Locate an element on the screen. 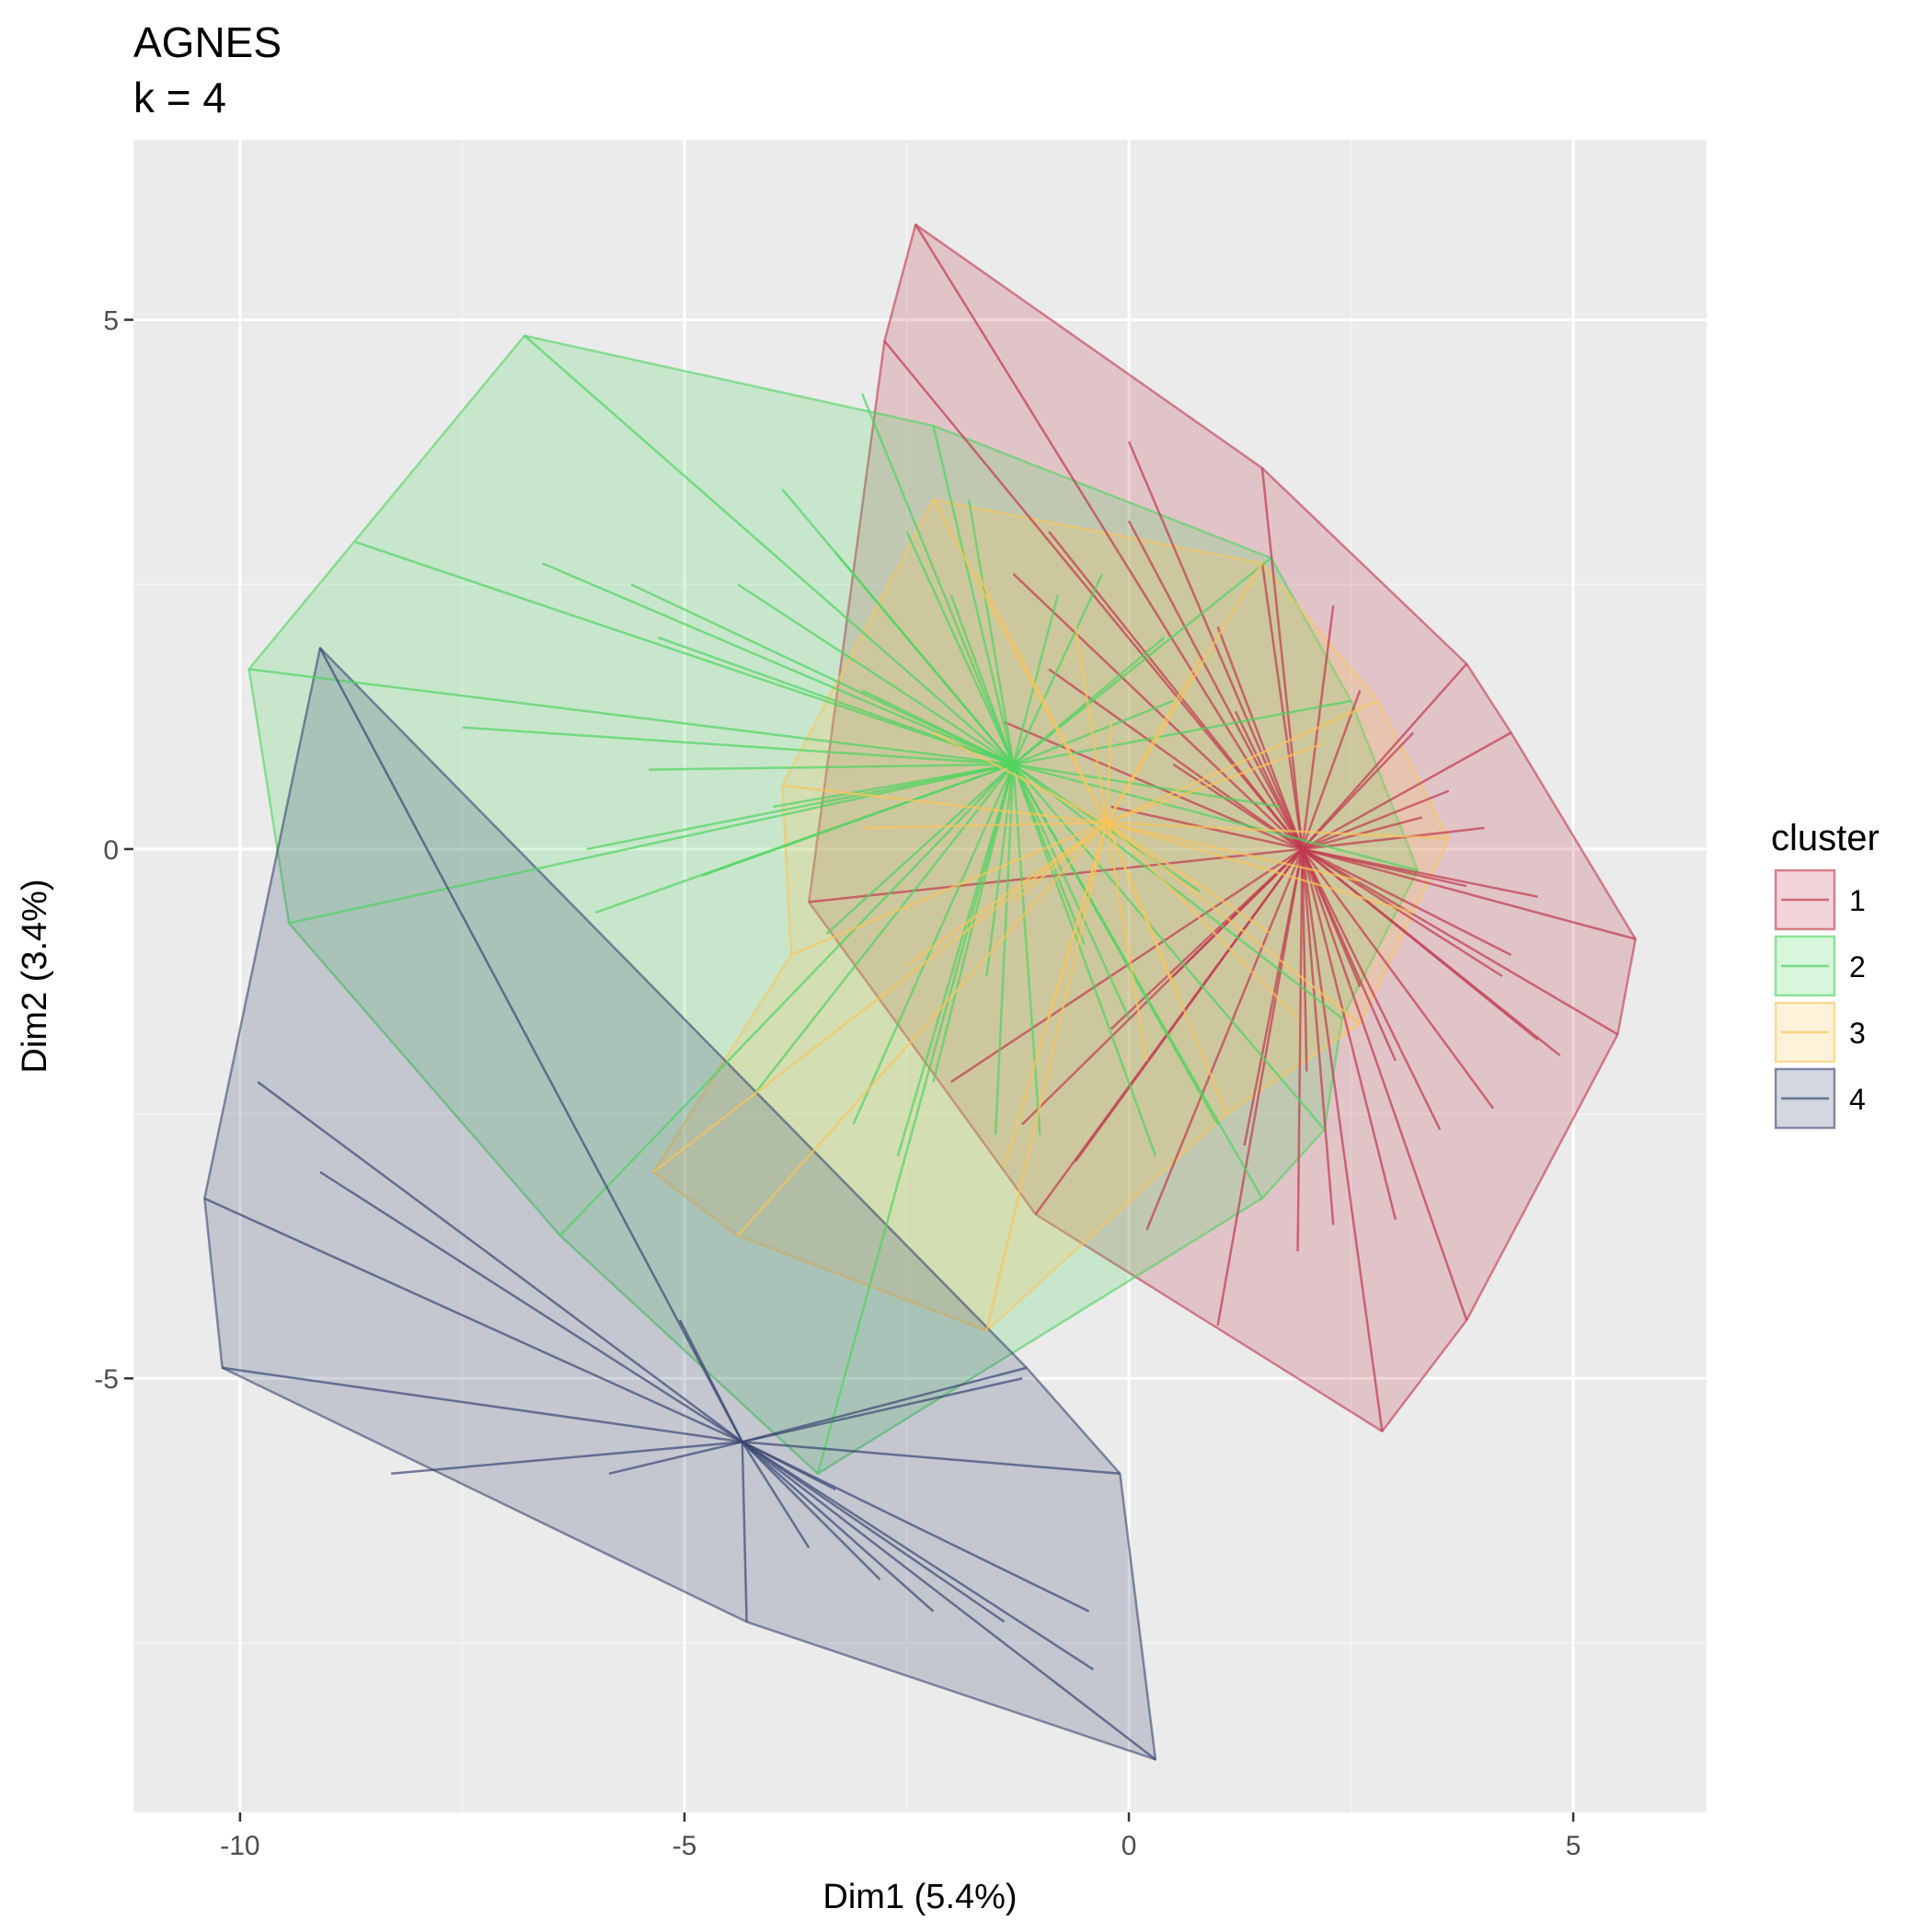 This screenshot has height=1932, width=1932. legend: cluster 1 2 3 4 is located at coordinates (1825, 974).